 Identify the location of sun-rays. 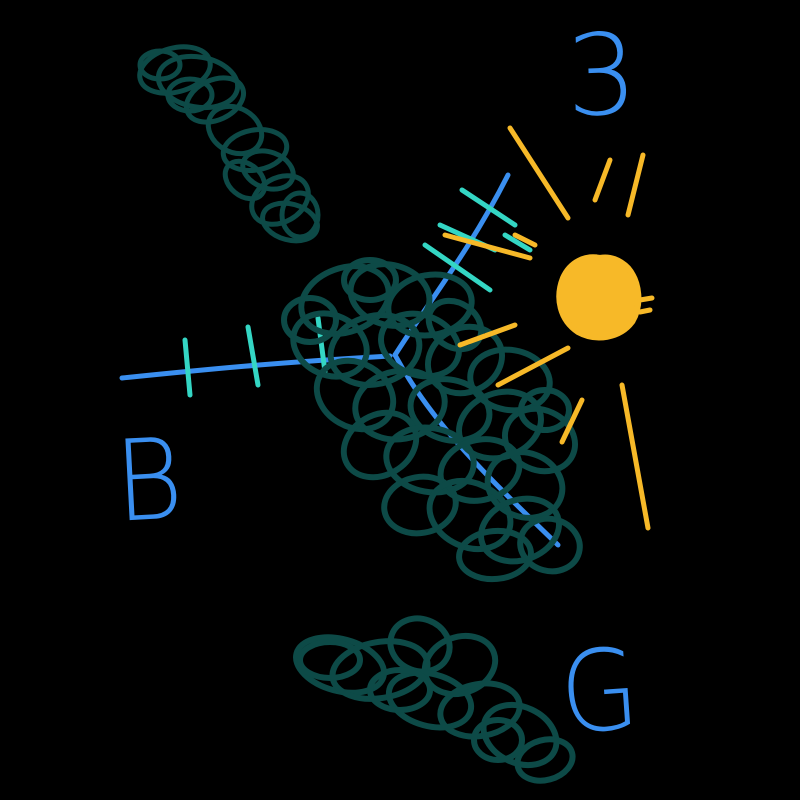
(548, 328).